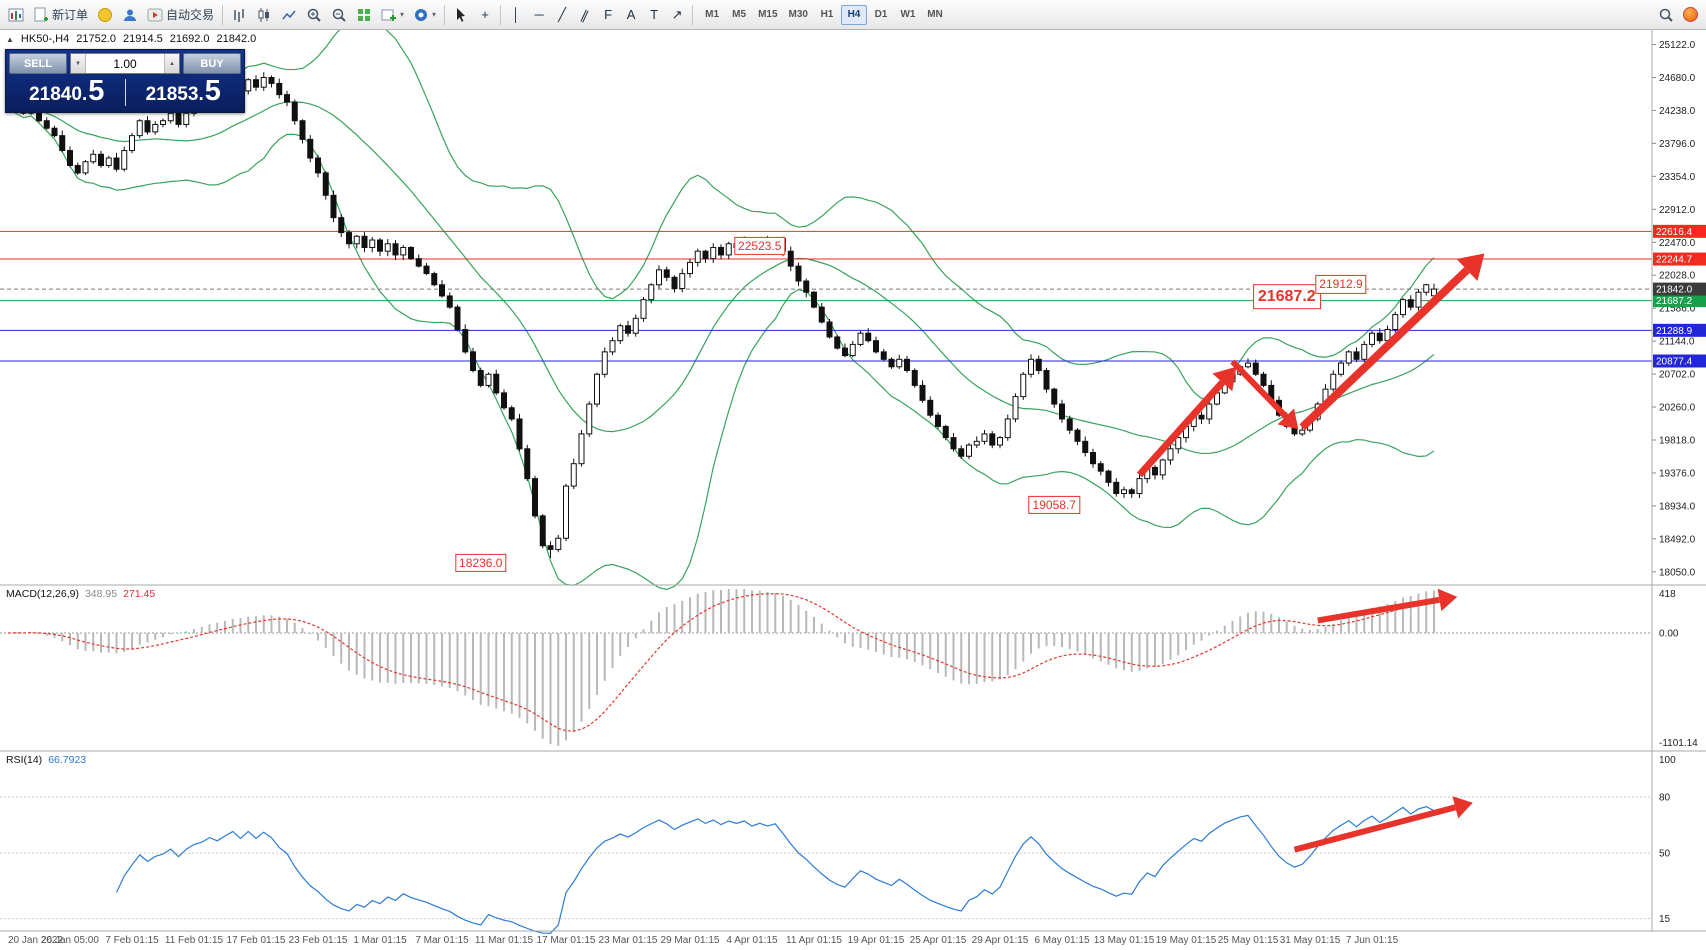 Image resolution: width=1706 pixels, height=950 pixels. What do you see at coordinates (239, 15) in the screenshot?
I see `bar-chart-mode-icon` at bounding box center [239, 15].